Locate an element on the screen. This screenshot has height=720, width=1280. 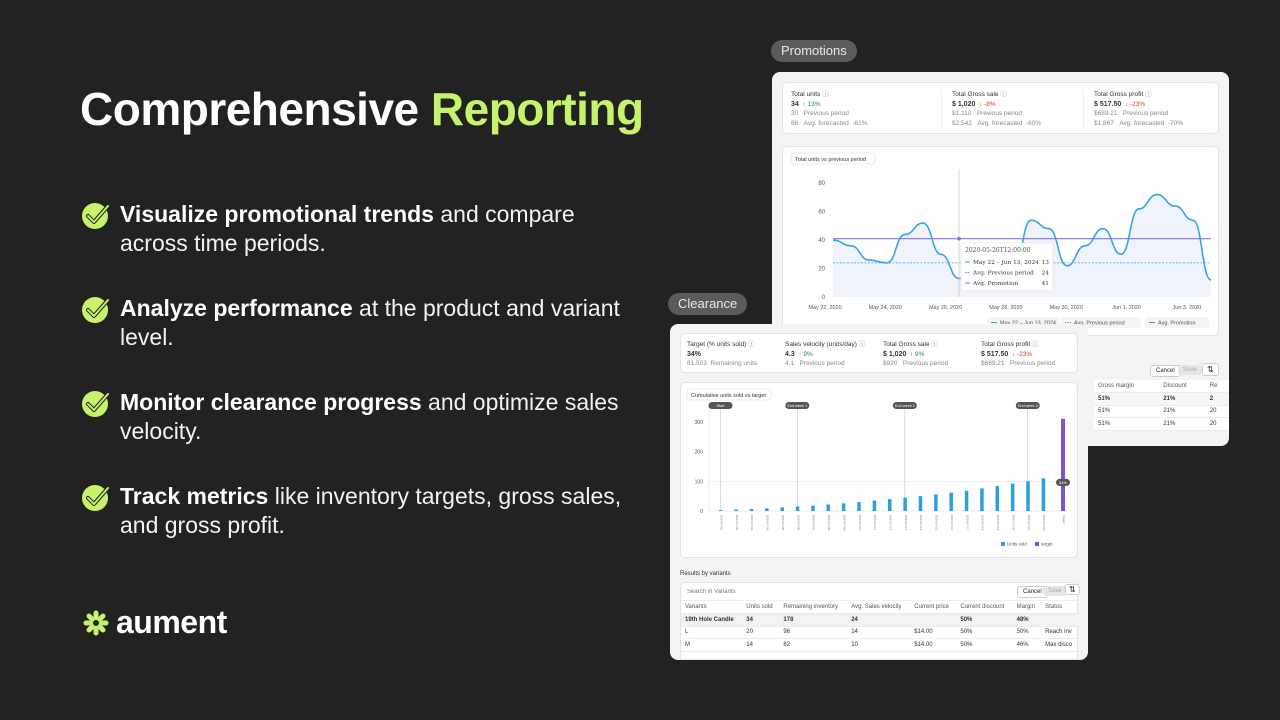
chart-title-box is located at coordinates (833, 158).